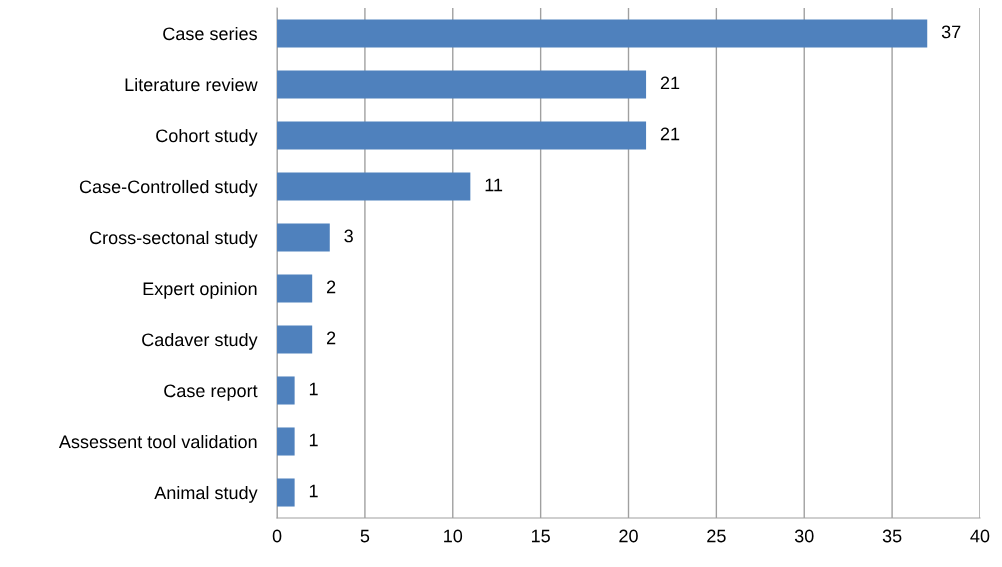 The image size is (1002, 567). I want to click on data-label: 11, so click(494, 185).